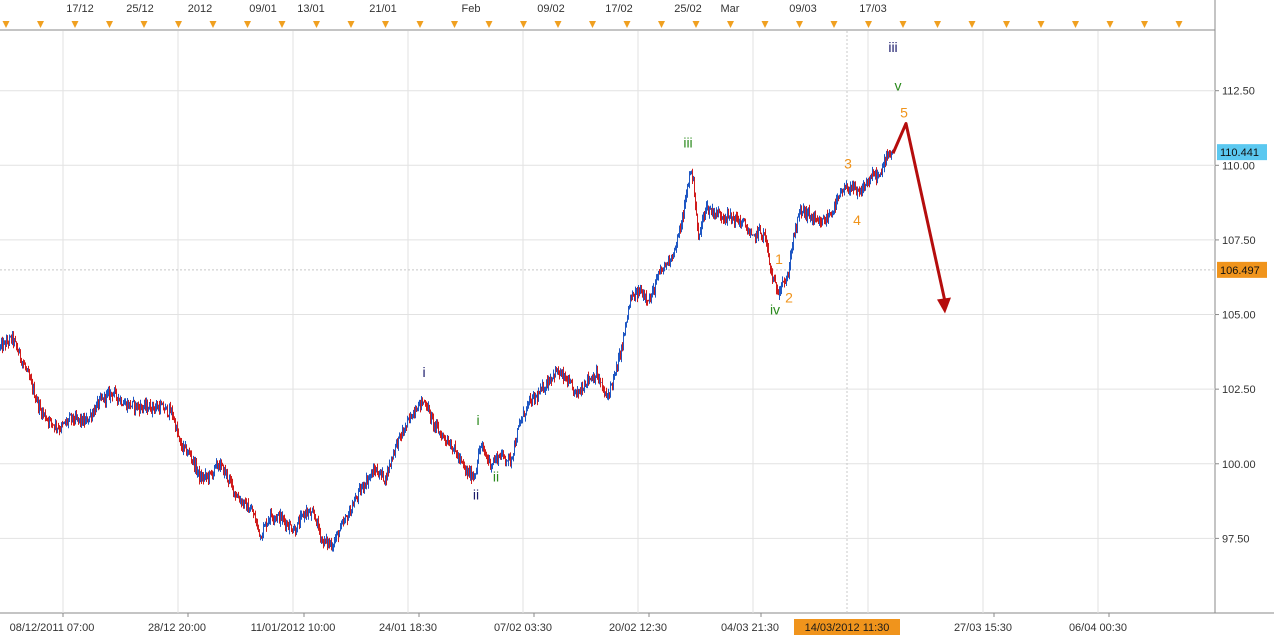 This screenshot has width=1274, height=644. I want to click on projection-arrow-head, so click(944, 305).